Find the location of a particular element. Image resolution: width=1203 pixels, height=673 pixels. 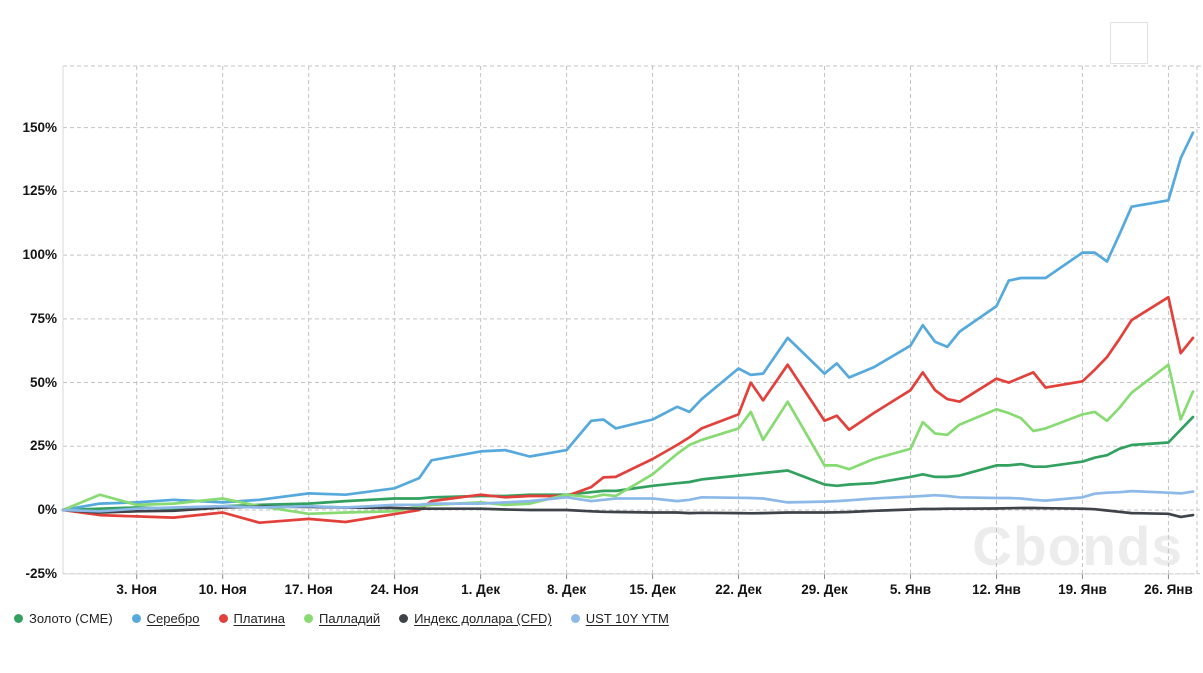

legend-item-ust-10y-ytm: UST 10Y YTM is located at coordinates (619, 618).